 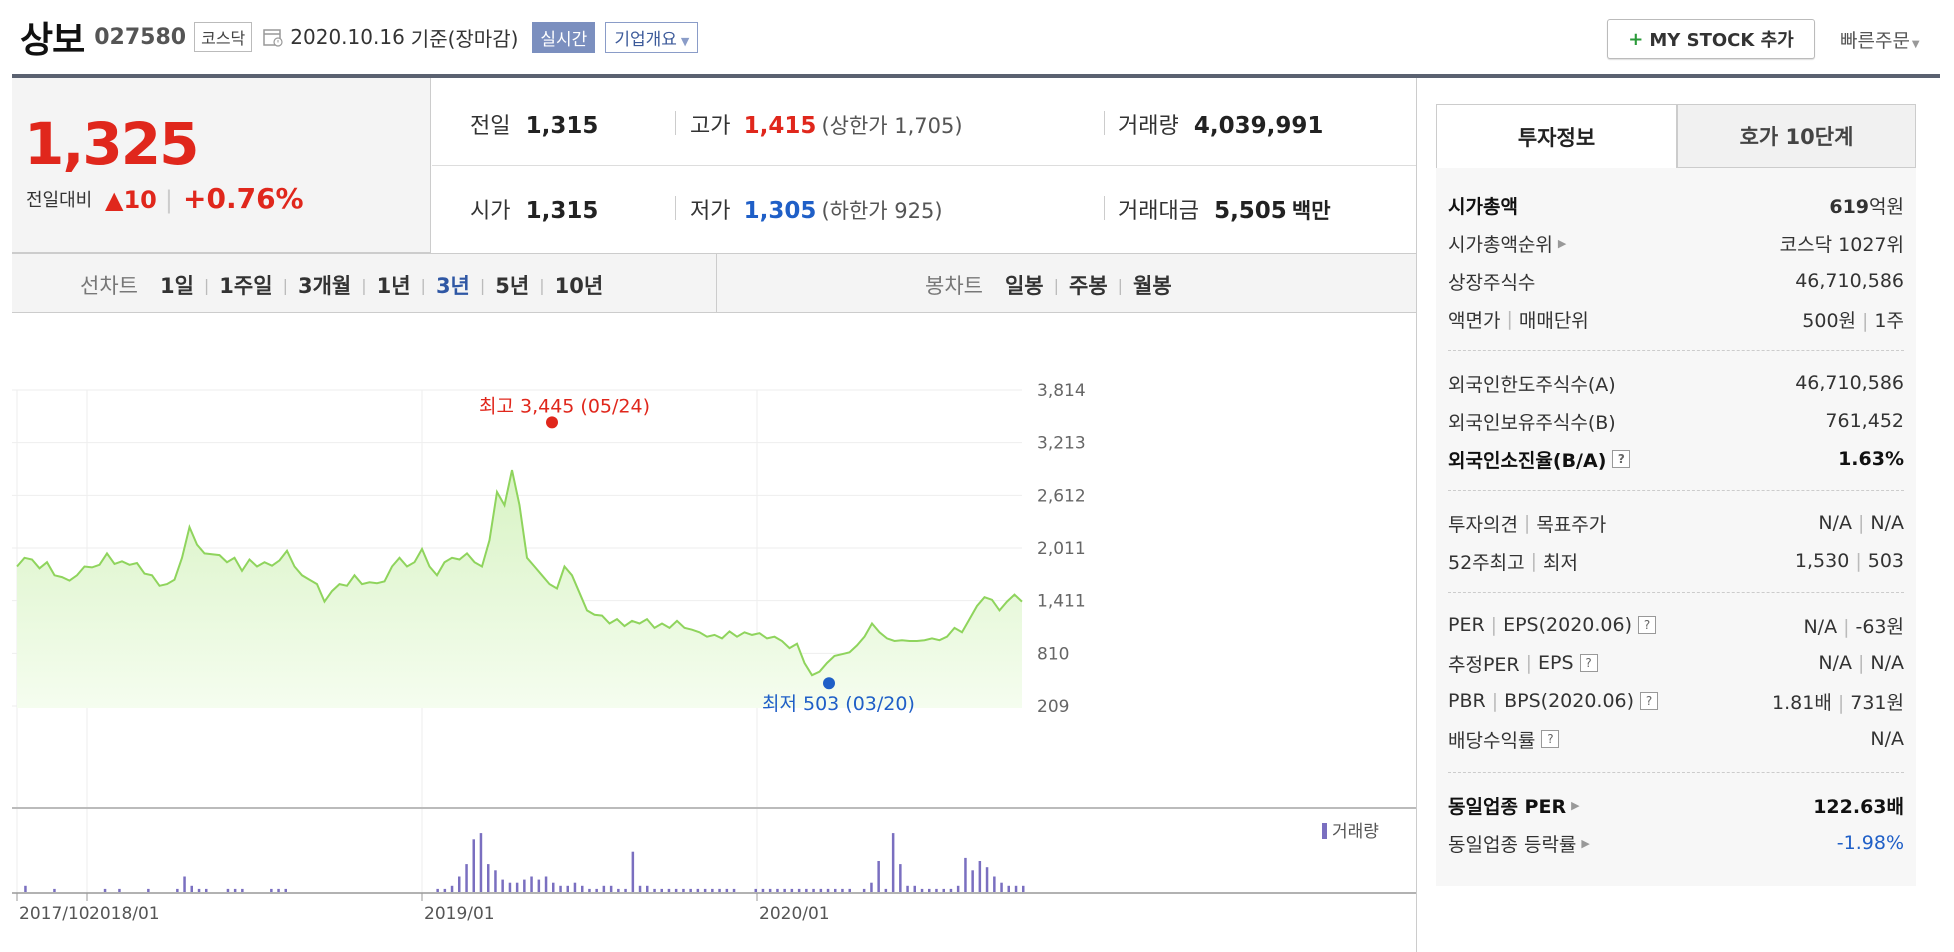 I want to click on volume-legend-swatch, so click(x=1324, y=831).